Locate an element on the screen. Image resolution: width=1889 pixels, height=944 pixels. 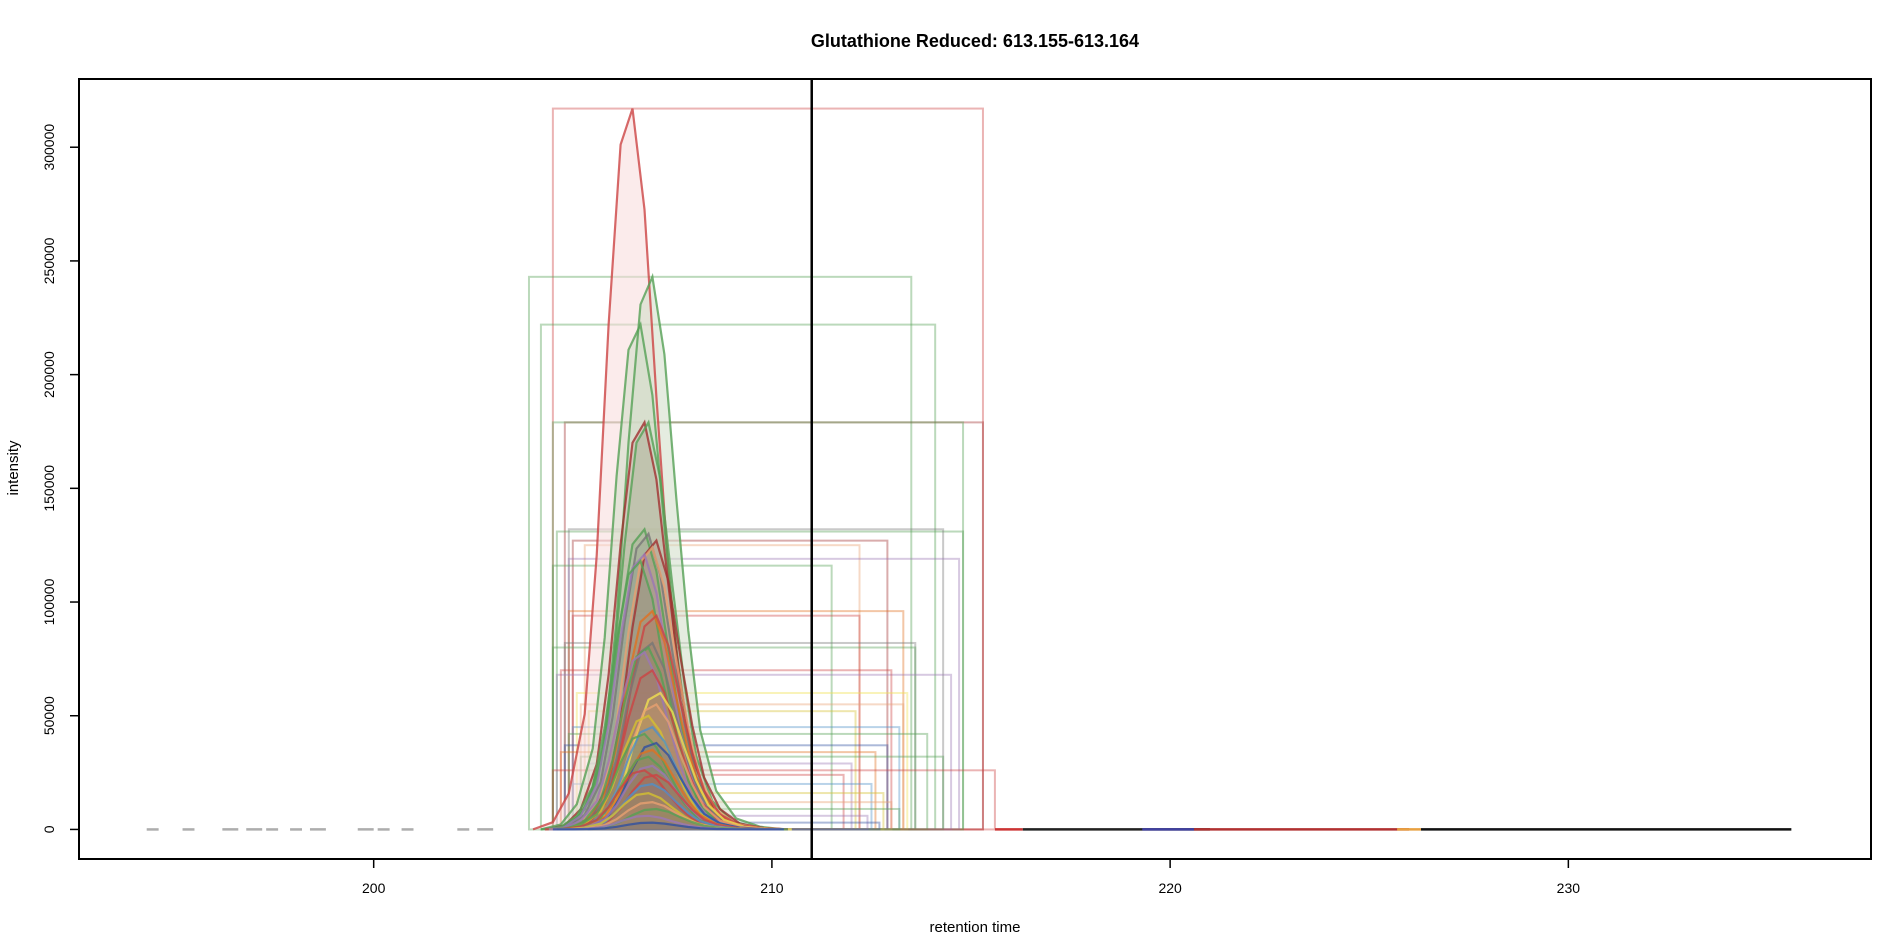
x-tick-label: 220 is located at coordinates (1170, 888).